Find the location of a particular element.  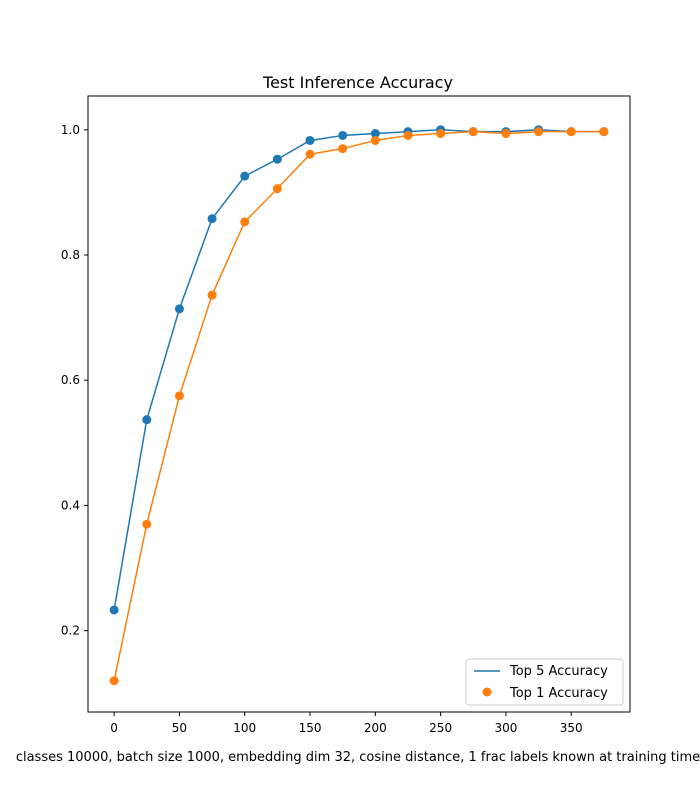

legend-label-top1: Top 1 Accuracy is located at coordinates (558, 693).